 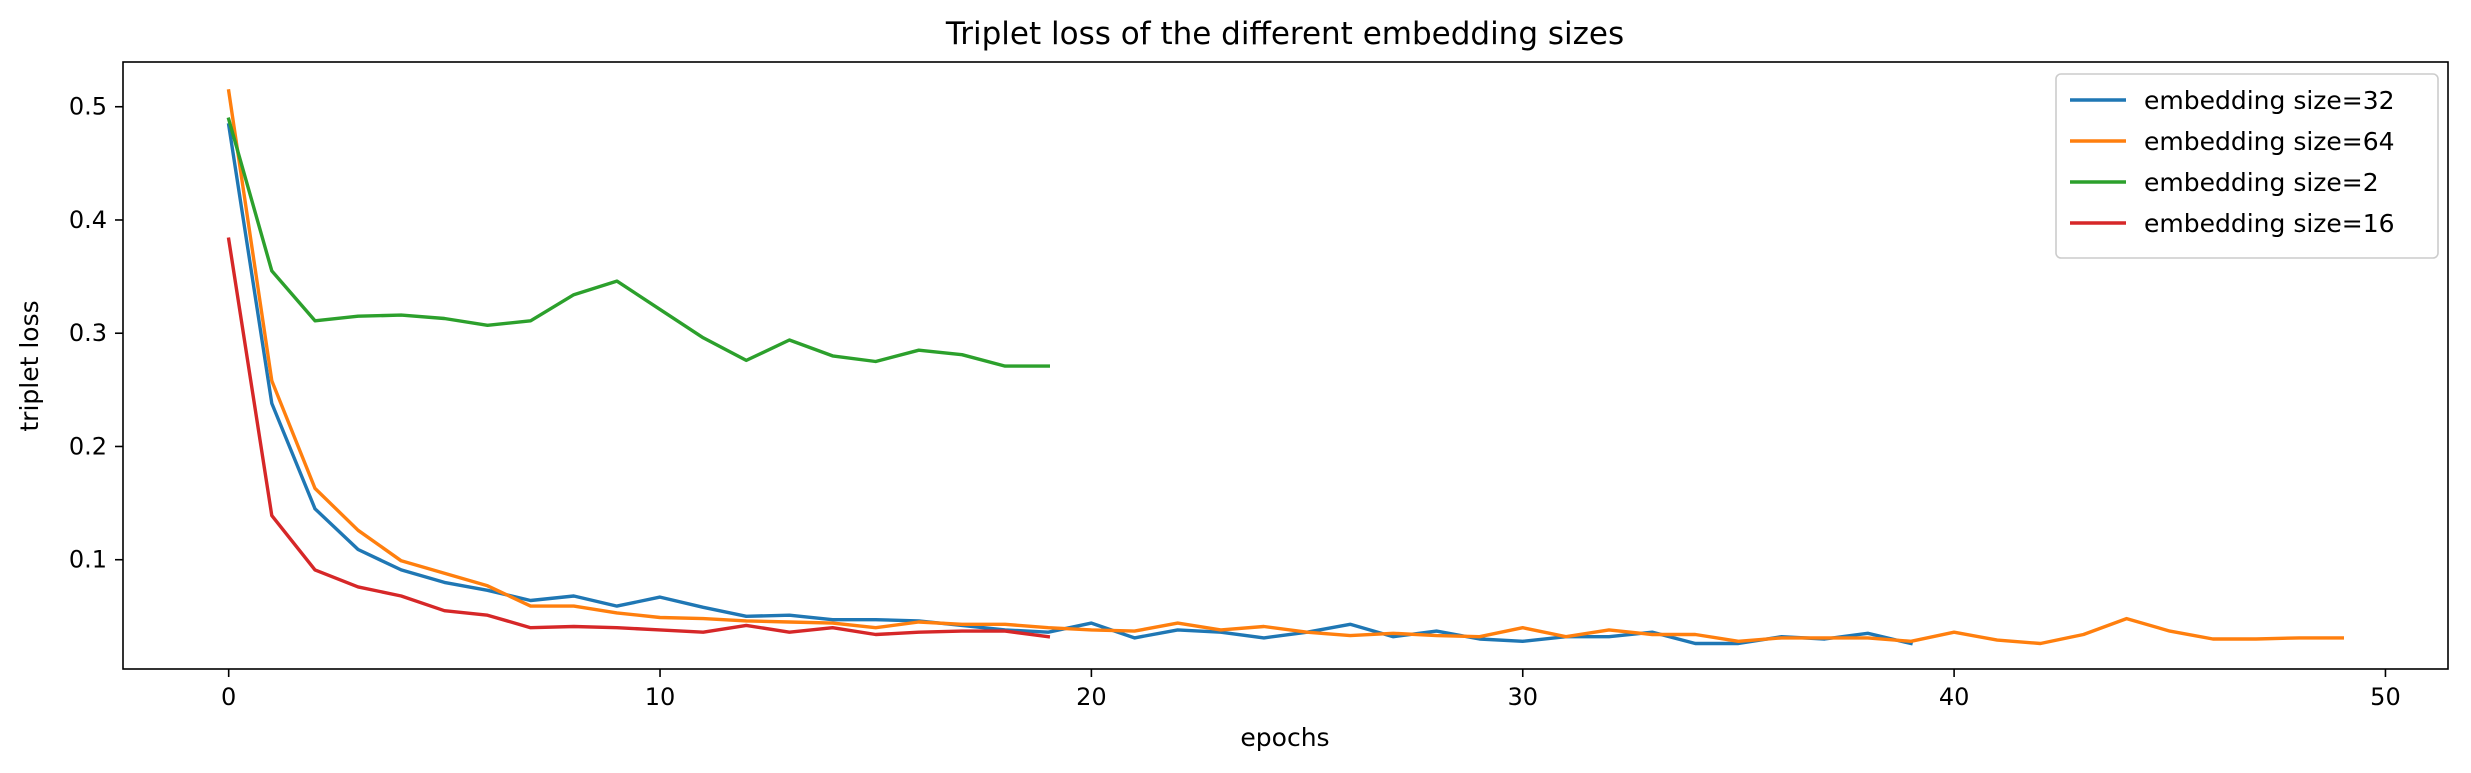 I want to click on legend-label: embedding size=32, so click(x=2269, y=100).